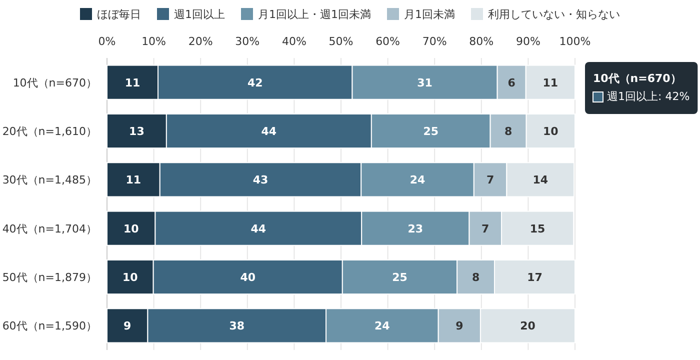  What do you see at coordinates (512, 83) in the screenshot?
I see `data-label: 6` at bounding box center [512, 83].